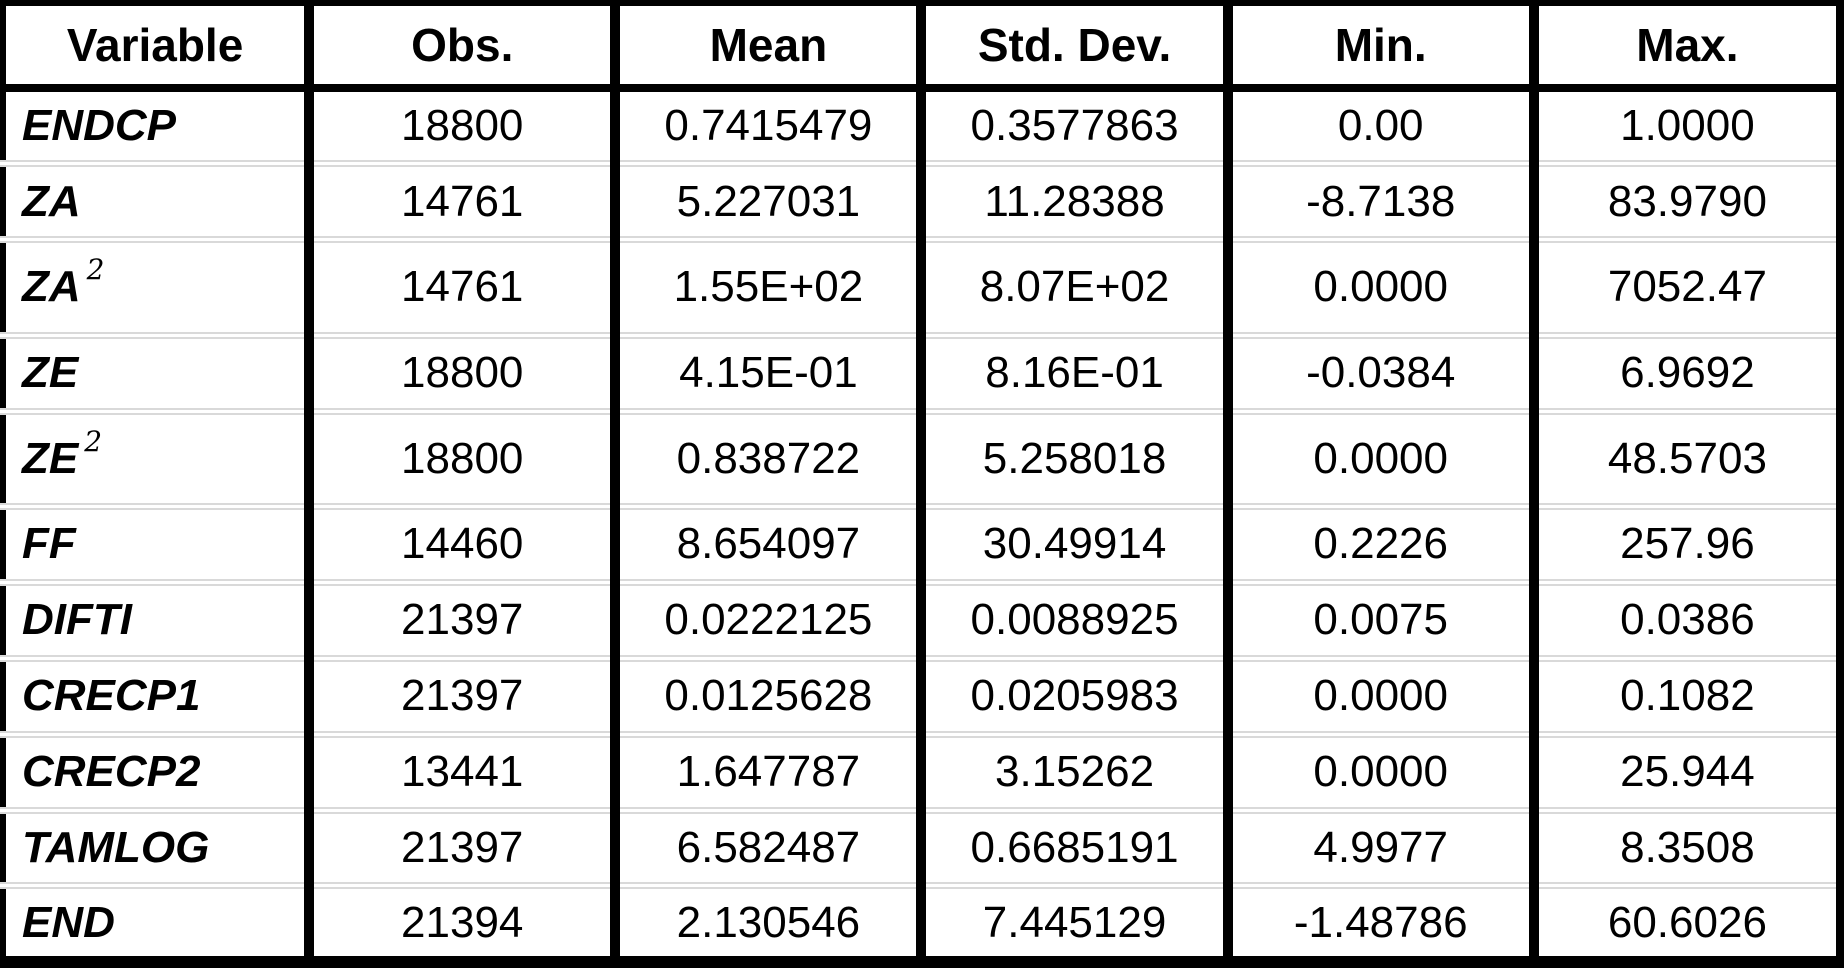 The height and width of the screenshot is (968, 1844). Describe the element at coordinates (766, 371) in the screenshot. I see `cell-mean: 4.15E-01` at that location.